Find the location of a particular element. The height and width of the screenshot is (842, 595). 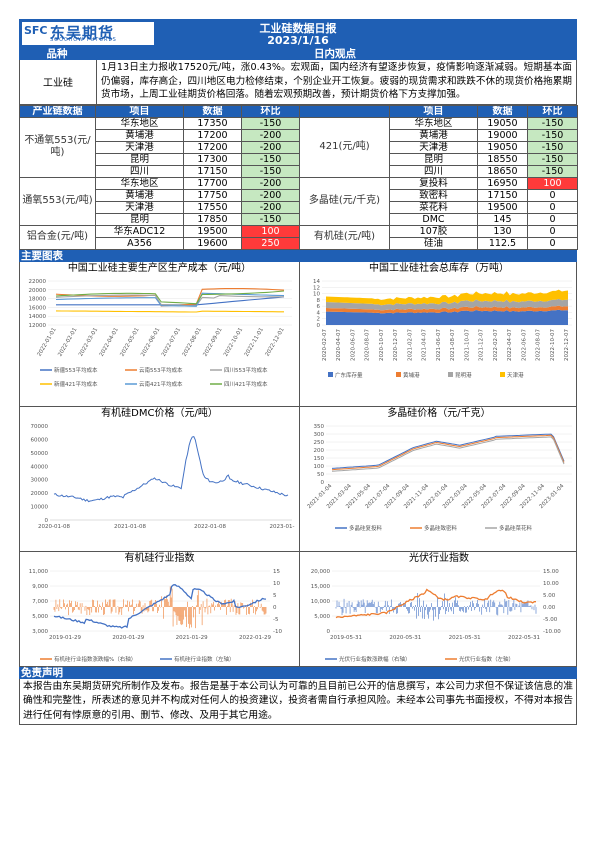

tick-label: 60000 is located at coordinates (40, 440).